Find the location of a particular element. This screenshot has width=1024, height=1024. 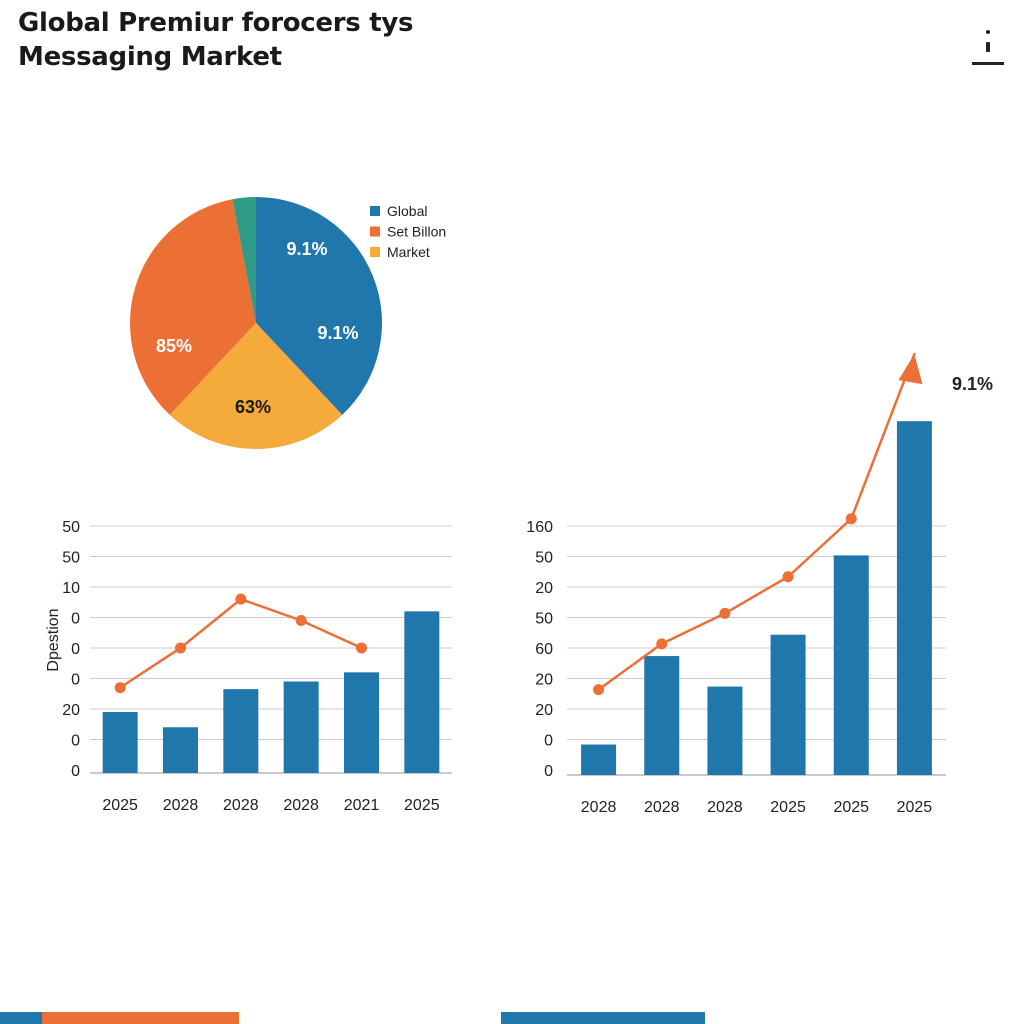

left-chart-ytick-3: 0 is located at coordinates (75, 619).